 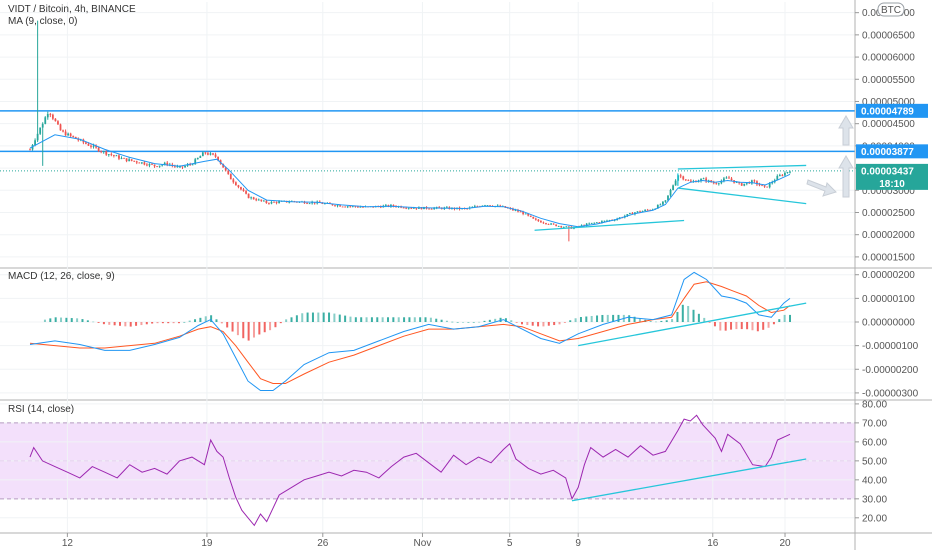 I want to click on y-tick-label: 0.00000100, so click(x=888, y=299).